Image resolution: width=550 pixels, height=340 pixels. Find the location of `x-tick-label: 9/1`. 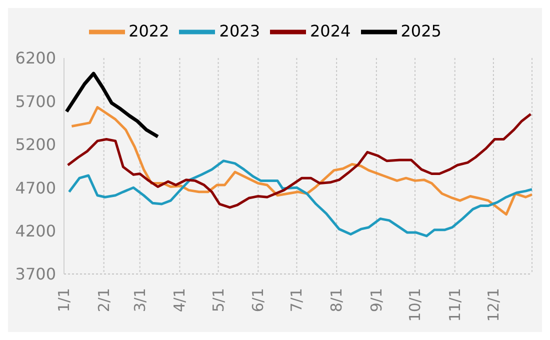

x-tick-label: 9/1 is located at coordinates (376, 300).